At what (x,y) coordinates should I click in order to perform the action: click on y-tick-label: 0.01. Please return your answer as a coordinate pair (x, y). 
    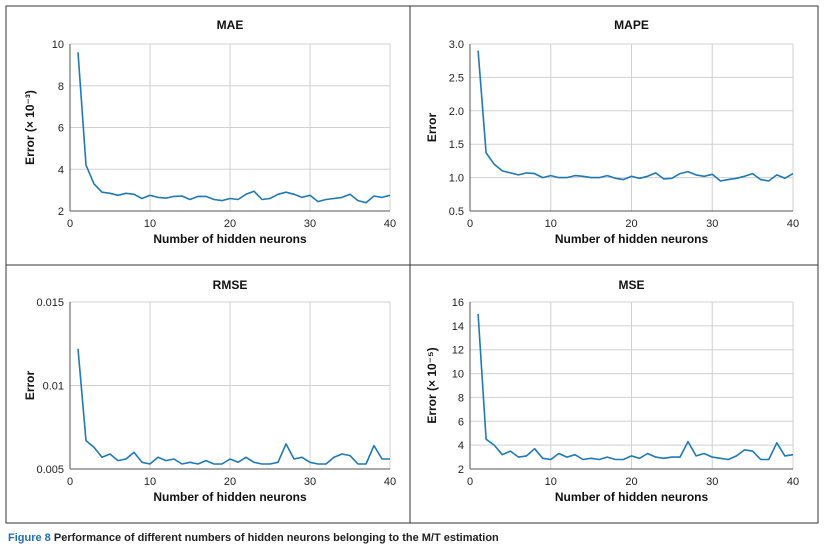
    Looking at the image, I should click on (53, 387).